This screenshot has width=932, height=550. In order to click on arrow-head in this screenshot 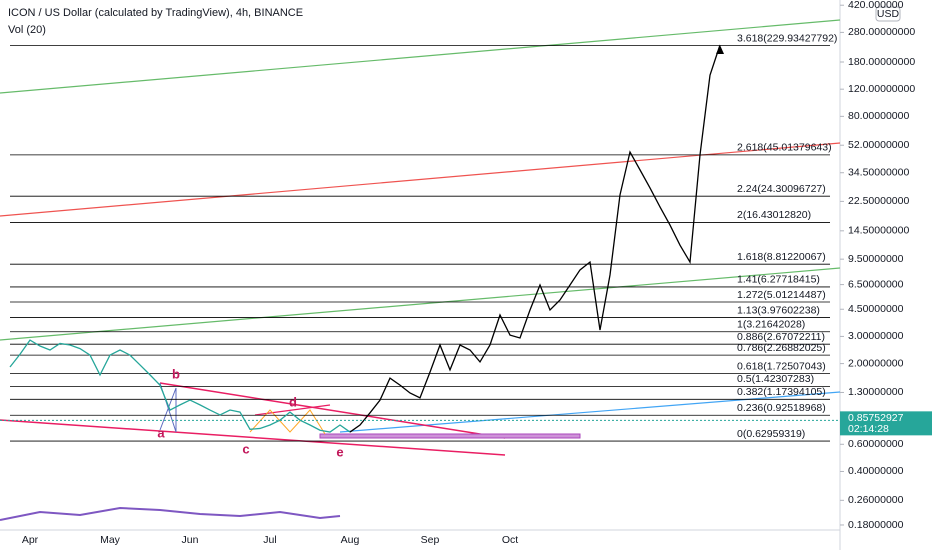, I will do `click(720, 49)`.